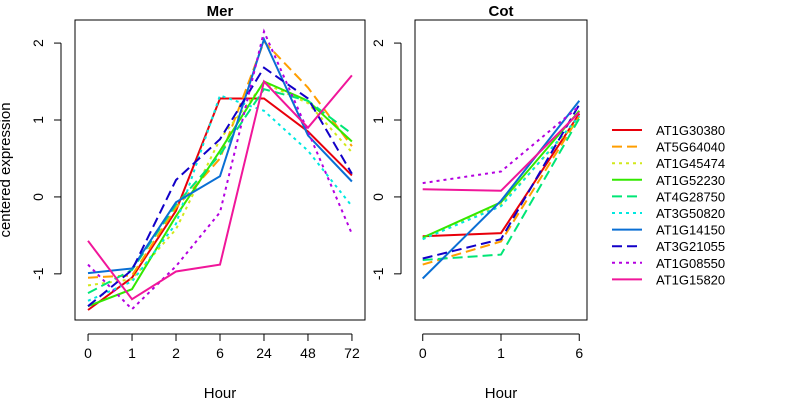  I want to click on panel-title: Cot, so click(501, 11).